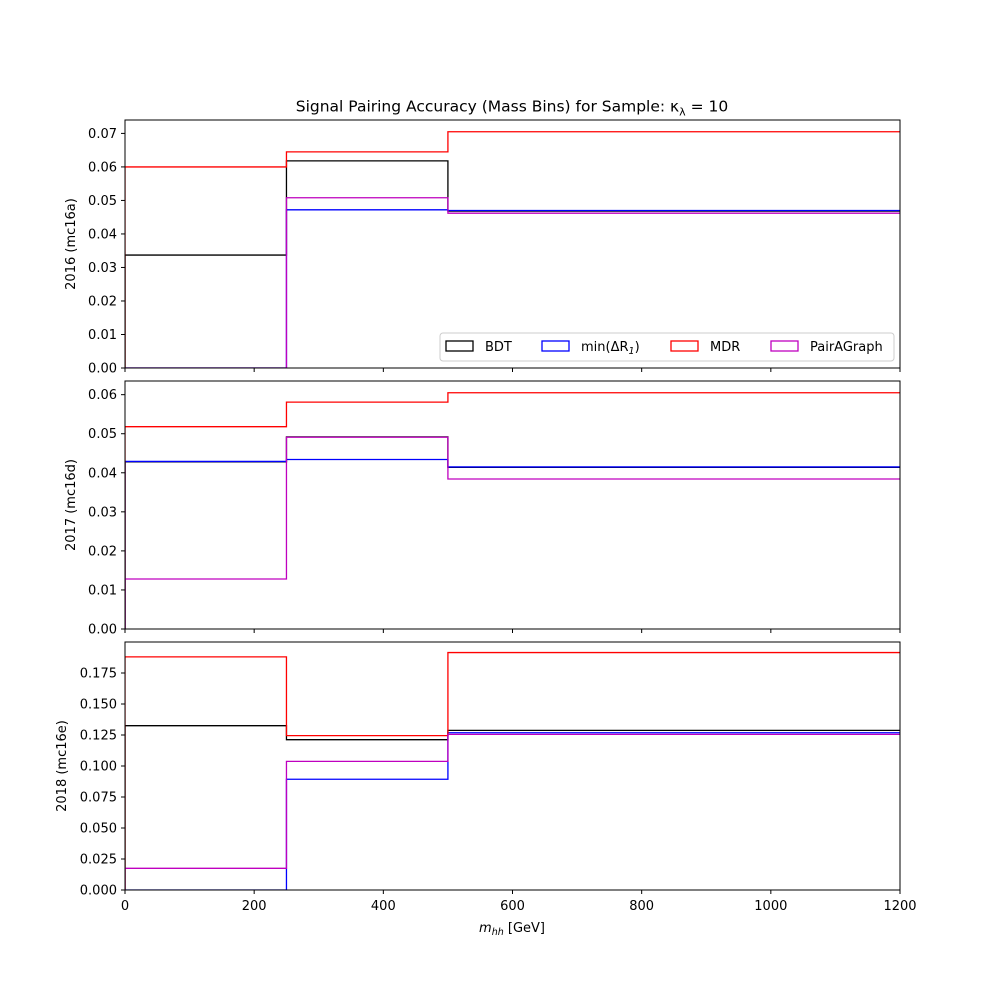 This screenshot has height=1000, width=1000. What do you see at coordinates (98, 674) in the screenshot?
I see `y-tick-label: 0.175` at bounding box center [98, 674].